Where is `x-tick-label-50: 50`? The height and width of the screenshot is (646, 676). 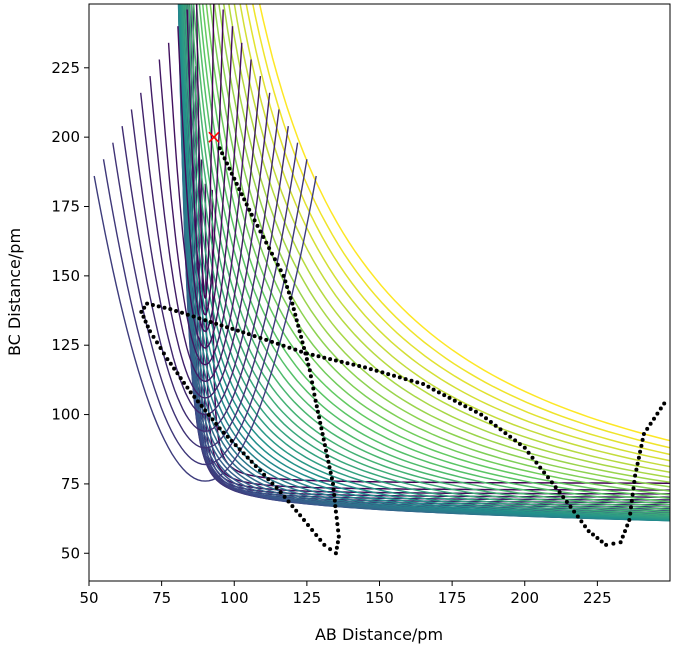 x-tick-label-50: 50 is located at coordinates (88, 598).